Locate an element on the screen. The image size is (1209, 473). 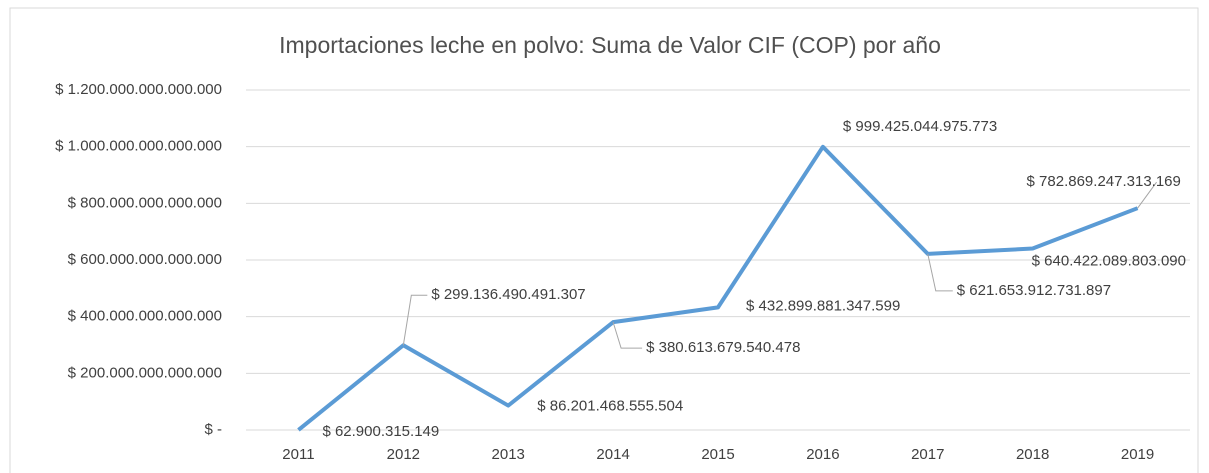
x-tick-label: 2014 is located at coordinates (612, 454).